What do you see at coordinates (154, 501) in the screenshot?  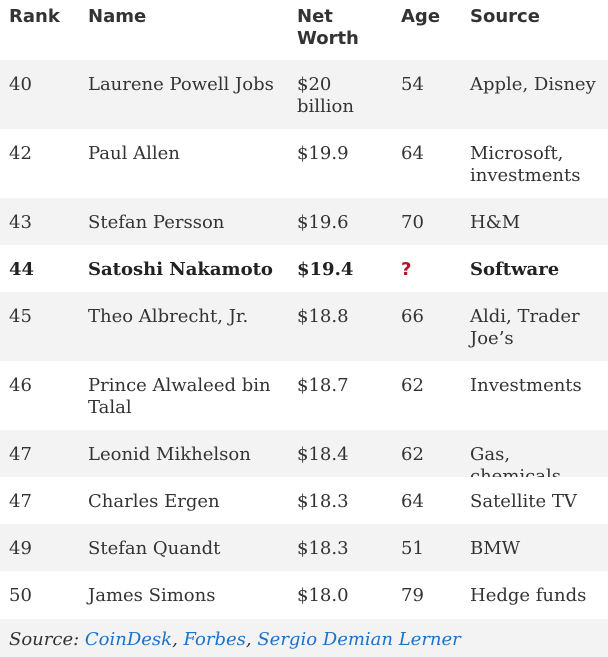 I see `name-cell: Charles Ergen` at bounding box center [154, 501].